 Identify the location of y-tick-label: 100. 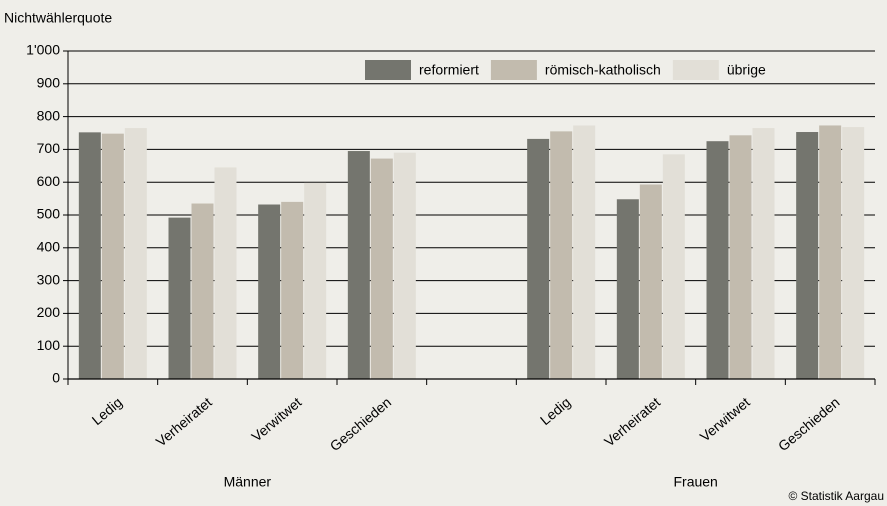
(49, 345).